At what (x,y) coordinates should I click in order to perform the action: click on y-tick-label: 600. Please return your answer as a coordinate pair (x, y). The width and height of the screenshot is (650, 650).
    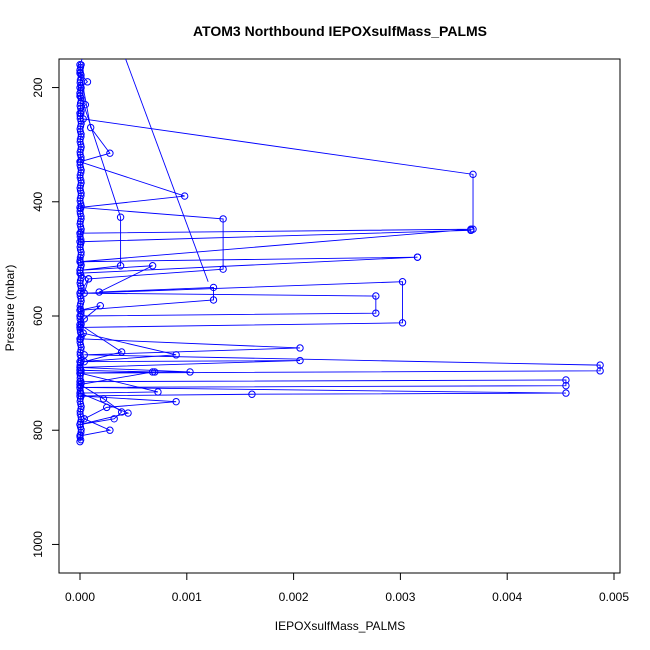
    Looking at the image, I should click on (38, 316).